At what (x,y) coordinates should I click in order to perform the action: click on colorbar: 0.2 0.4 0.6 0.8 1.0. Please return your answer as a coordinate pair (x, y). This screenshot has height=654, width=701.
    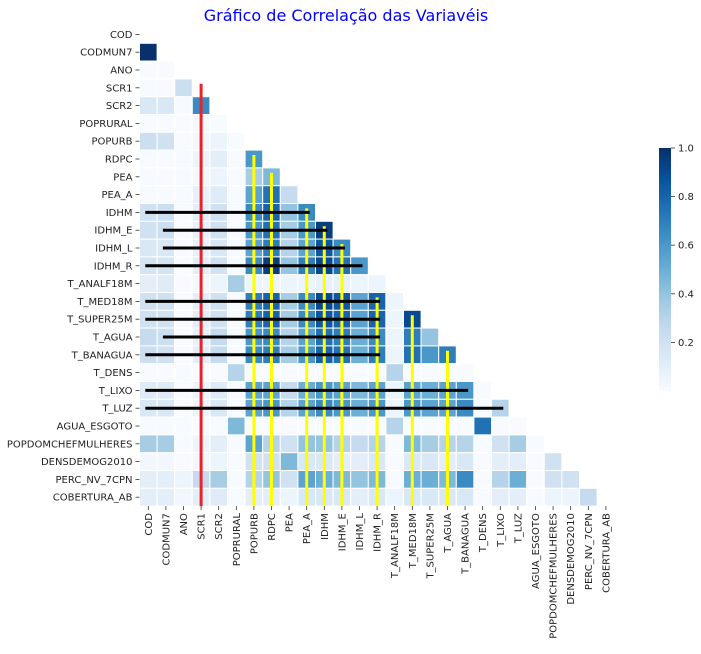
    Looking at the image, I should click on (676, 267).